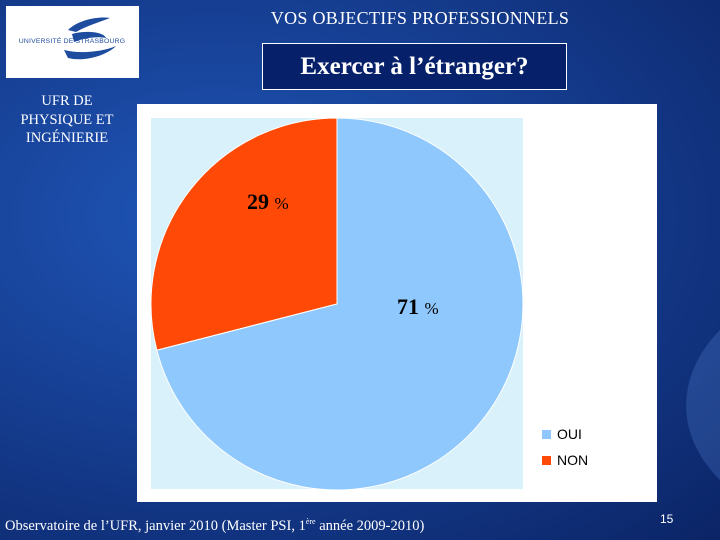  What do you see at coordinates (569, 434) in the screenshot?
I see `legend-label-oui: OUI` at bounding box center [569, 434].